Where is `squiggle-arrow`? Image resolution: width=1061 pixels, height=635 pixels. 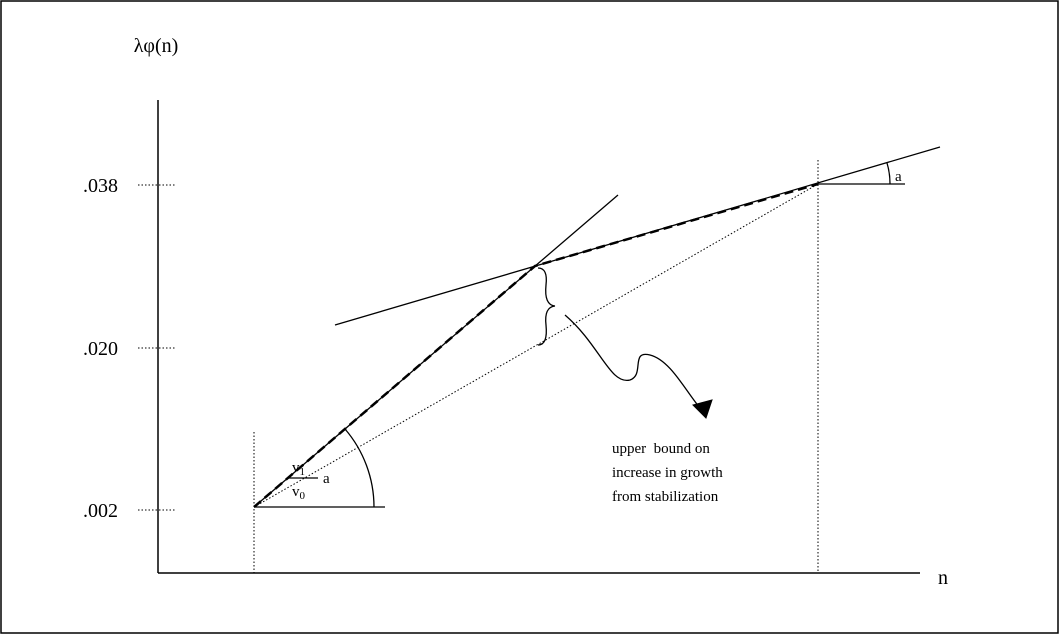 squiggle-arrow is located at coordinates (632, 361).